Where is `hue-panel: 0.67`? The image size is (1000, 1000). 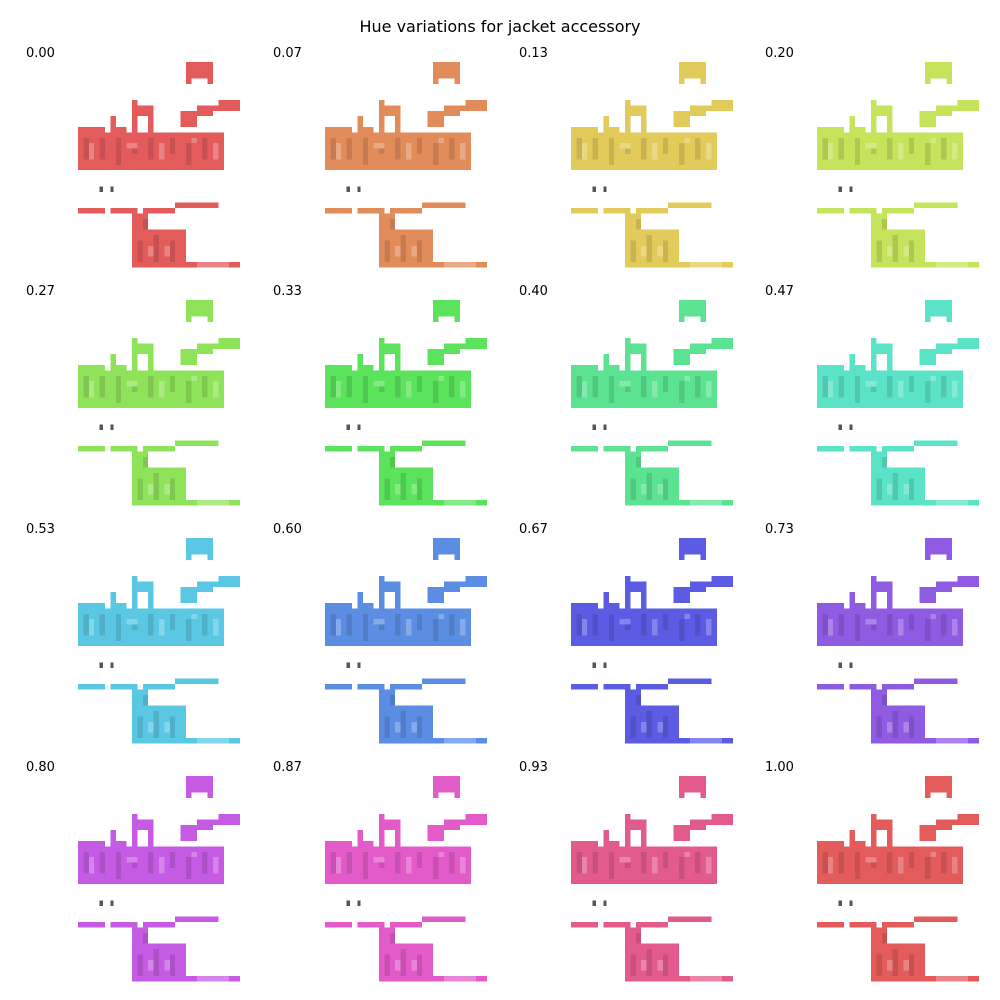 hue-panel: 0.67 is located at coordinates (641, 641).